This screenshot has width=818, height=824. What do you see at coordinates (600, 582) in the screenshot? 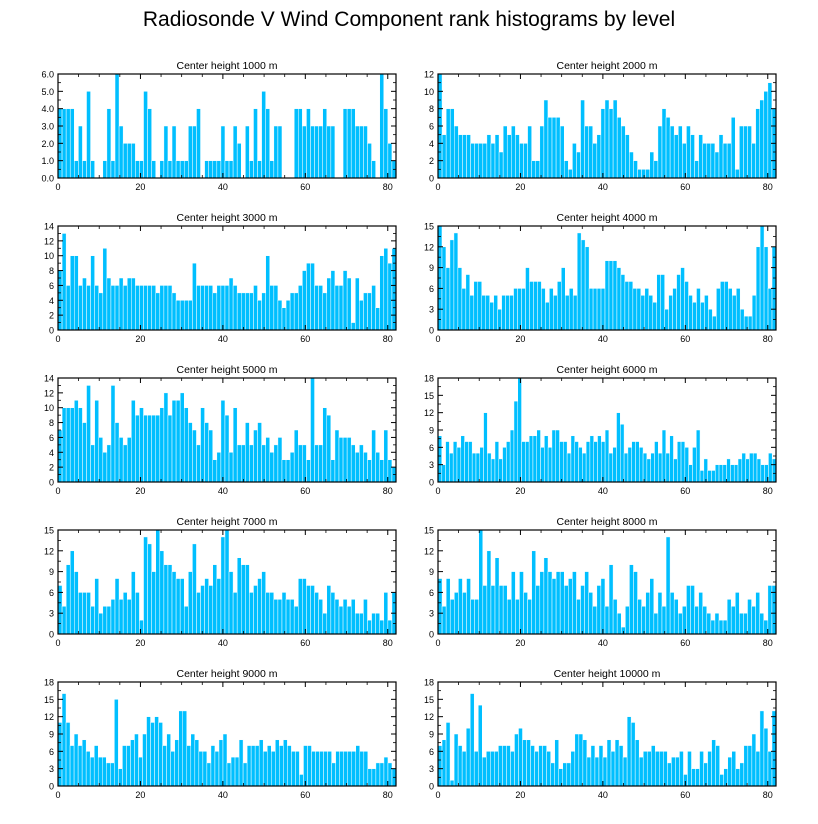
I see `chart-panel-8: Center height 8000 m 0 3 6 9 12 15 0 20 40 60 80` at bounding box center [600, 582].